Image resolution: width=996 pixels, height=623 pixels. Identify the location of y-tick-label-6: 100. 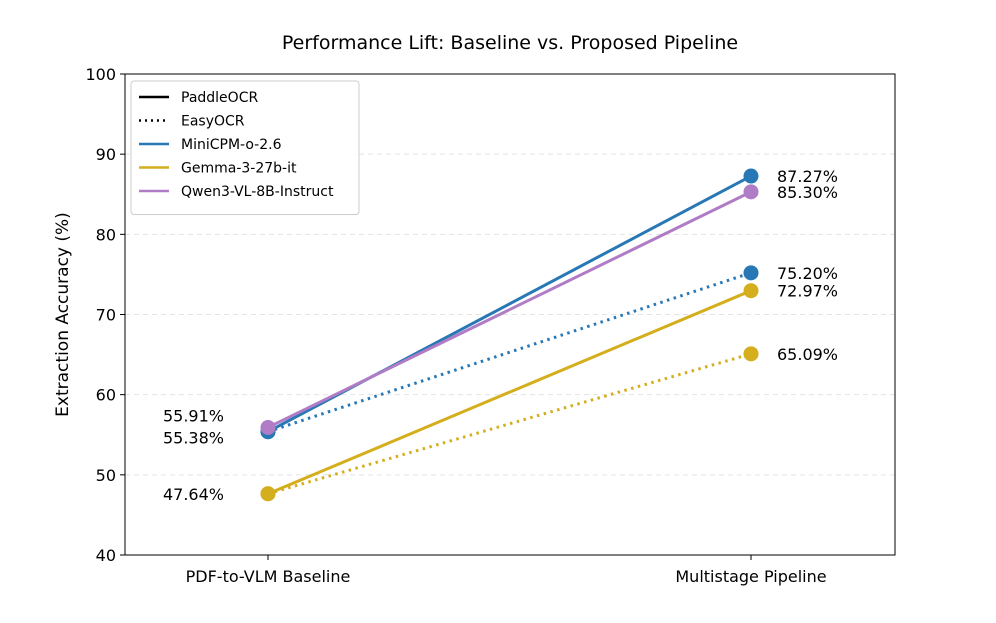
(100, 74).